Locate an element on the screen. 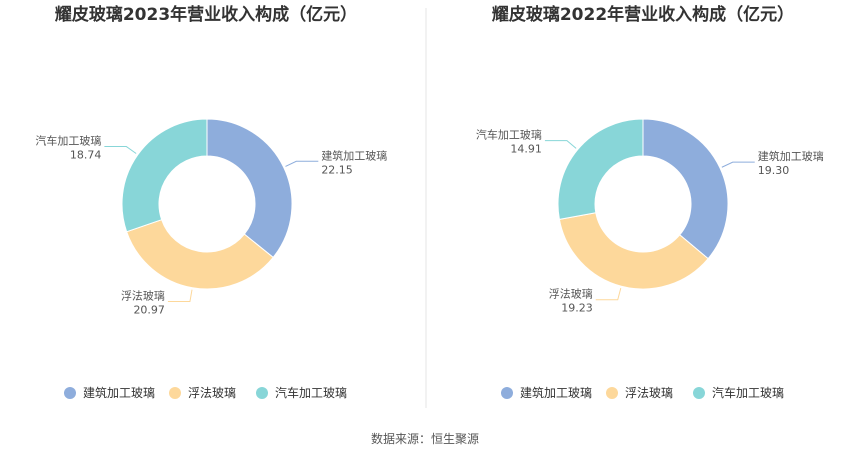 This screenshot has width=850, height=459. slice-value-label: 19.23 is located at coordinates (577, 308).